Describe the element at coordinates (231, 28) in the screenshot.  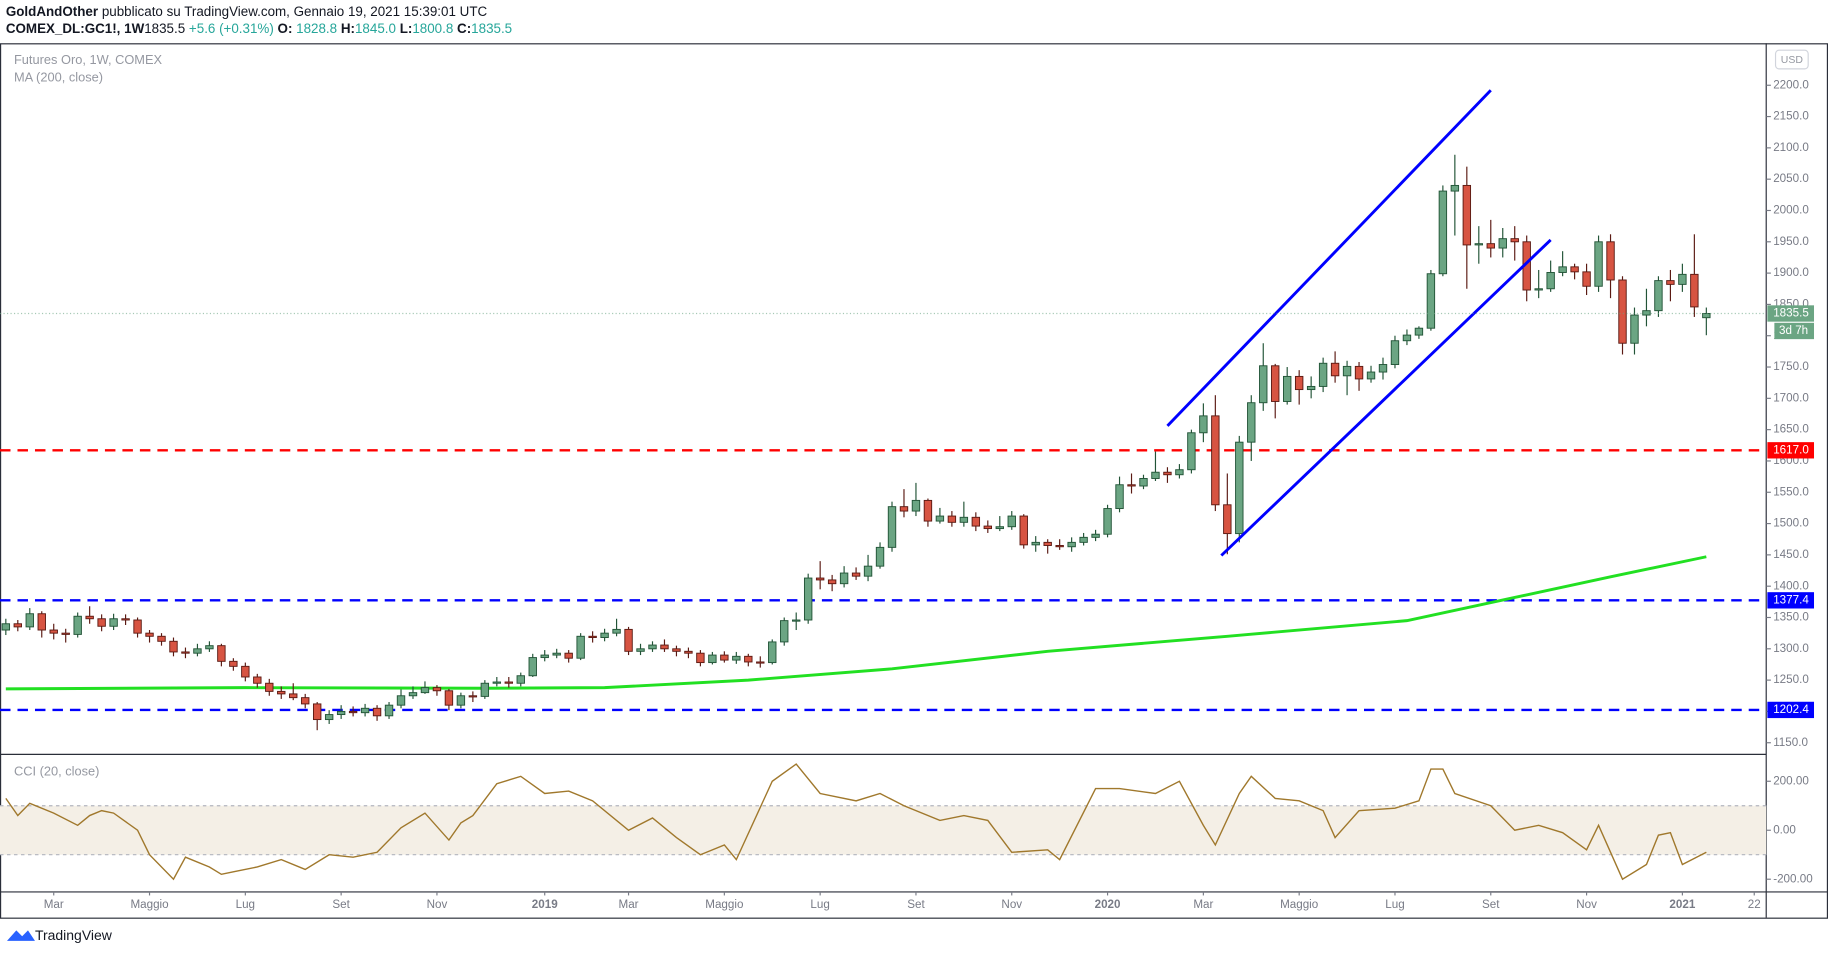
I see `header-part: +5.6 (+0.31%)` at that location.